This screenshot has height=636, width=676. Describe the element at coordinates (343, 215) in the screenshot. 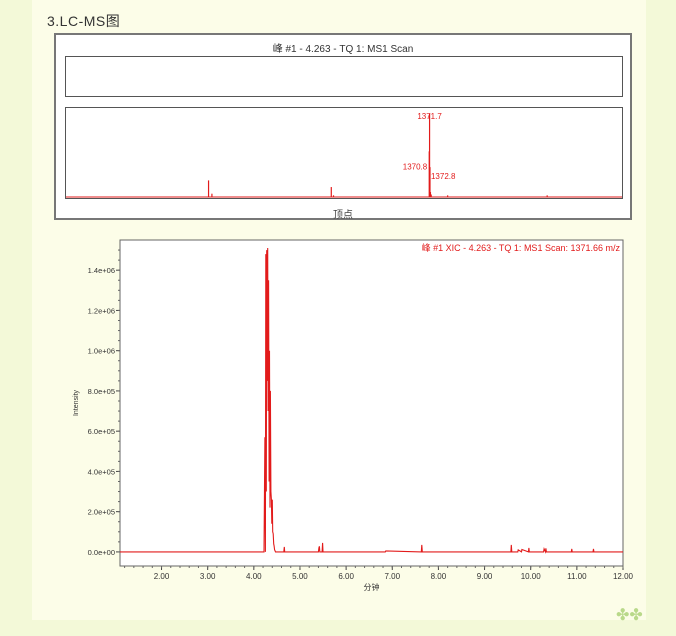

I see `spectrum-xlabel: 顶点` at that location.